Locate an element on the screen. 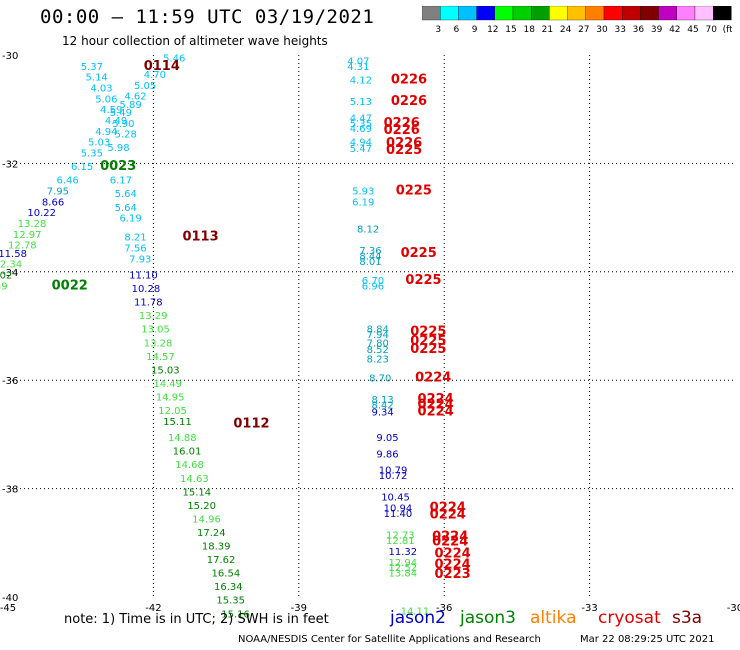  wave-height-label: 10.72 is located at coordinates (393, 476).